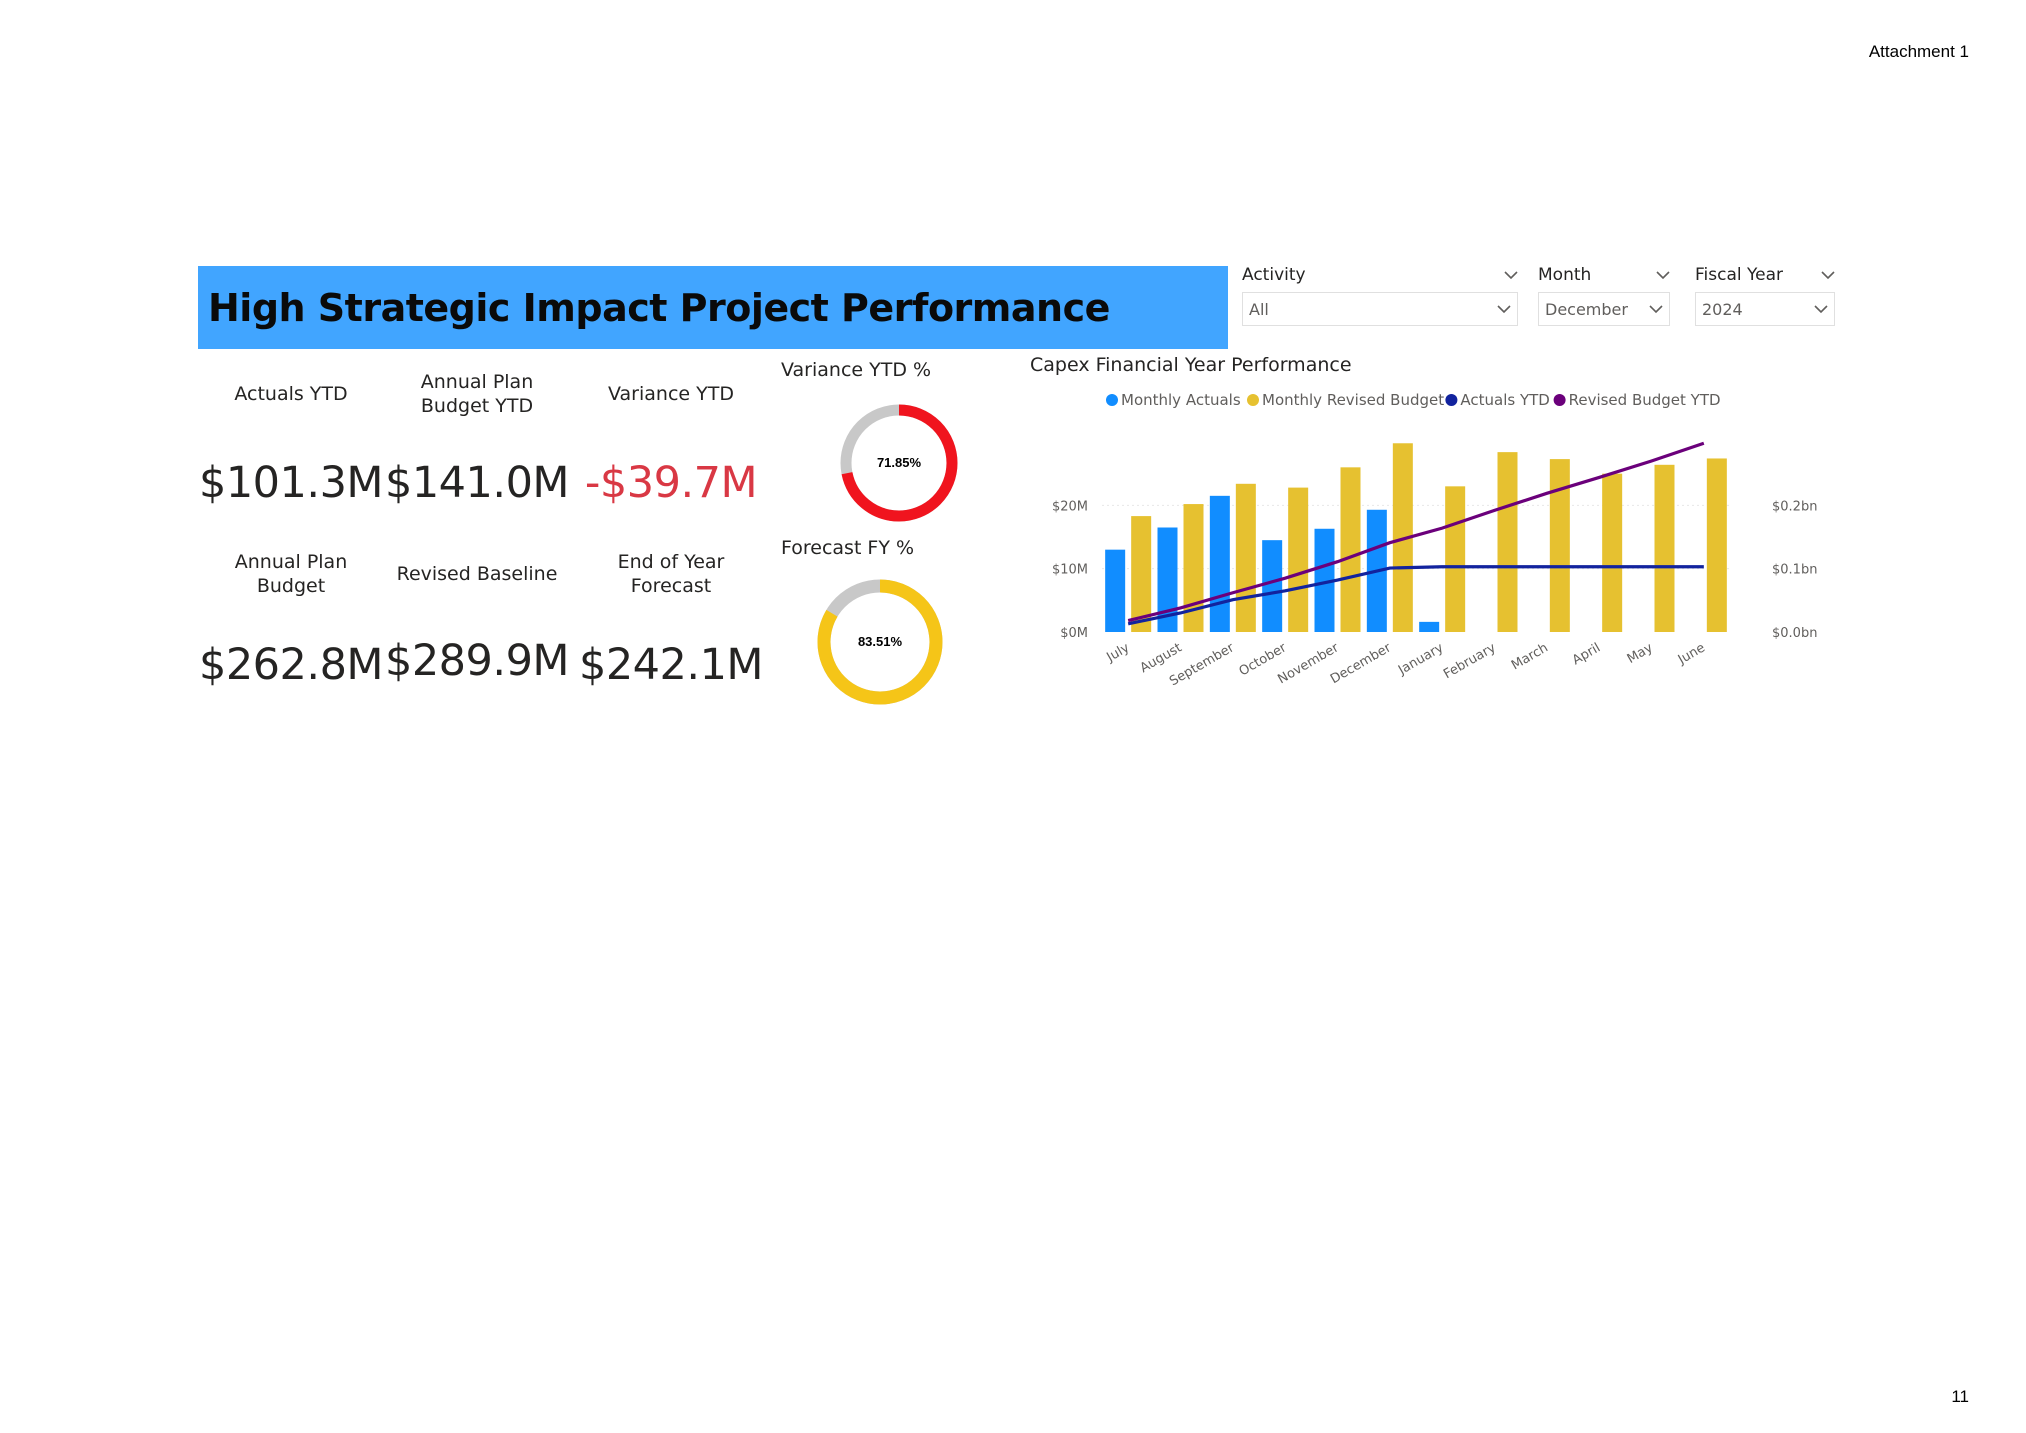 This screenshot has height=1433, width=2026. Describe the element at coordinates (1416, 532) in the screenshot. I see `line-revised-budget-ytd` at that location.